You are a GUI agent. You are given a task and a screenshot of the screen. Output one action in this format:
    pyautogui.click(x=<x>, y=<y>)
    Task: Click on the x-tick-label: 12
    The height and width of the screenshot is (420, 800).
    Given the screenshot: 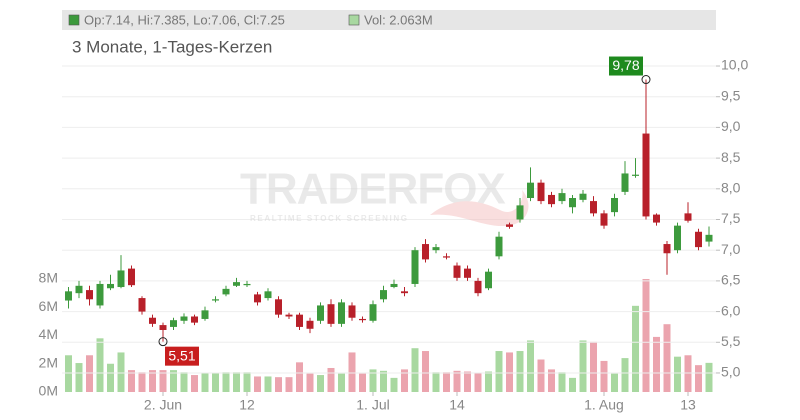 What is the action you would take?
    pyautogui.click(x=247, y=405)
    